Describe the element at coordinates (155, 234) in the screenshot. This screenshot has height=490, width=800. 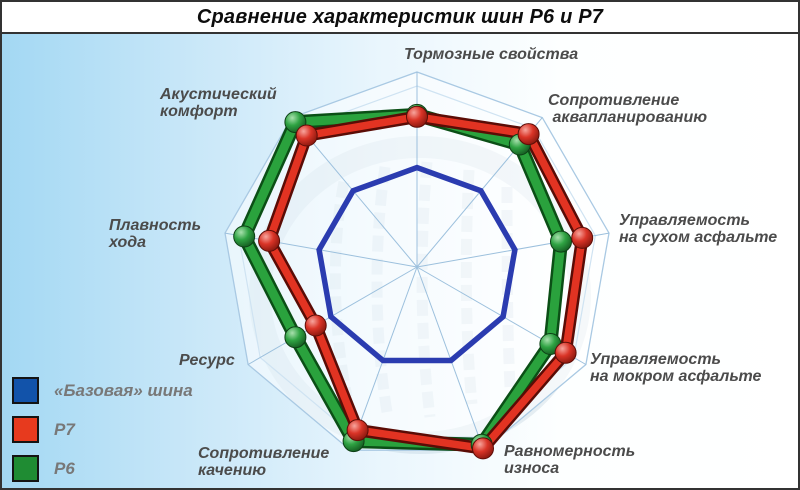
I see `axis-label-ride-smoothness: Плавность хода` at that location.